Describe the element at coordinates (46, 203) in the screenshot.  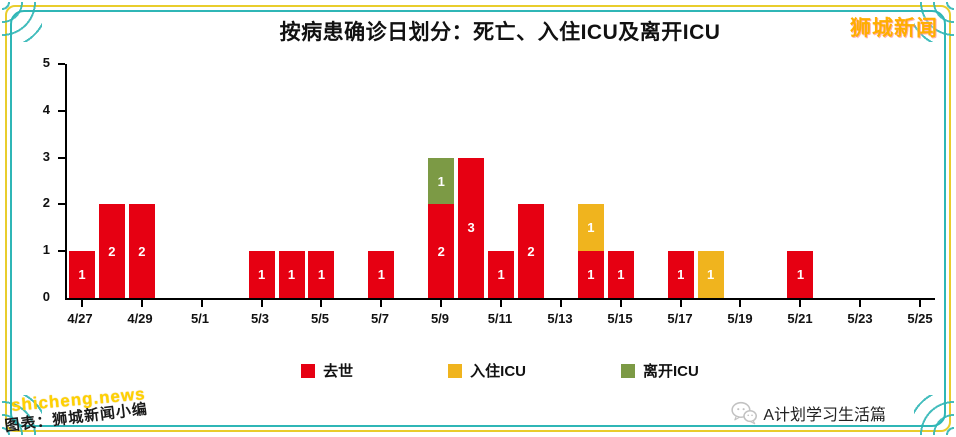
I see `y-axis-label: 2` at that location.